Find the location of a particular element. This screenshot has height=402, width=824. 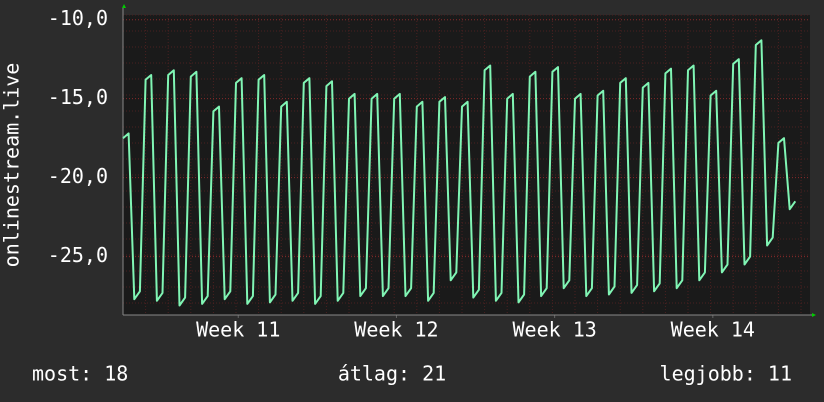

x-tick-label: Week 11 is located at coordinates (238, 330).